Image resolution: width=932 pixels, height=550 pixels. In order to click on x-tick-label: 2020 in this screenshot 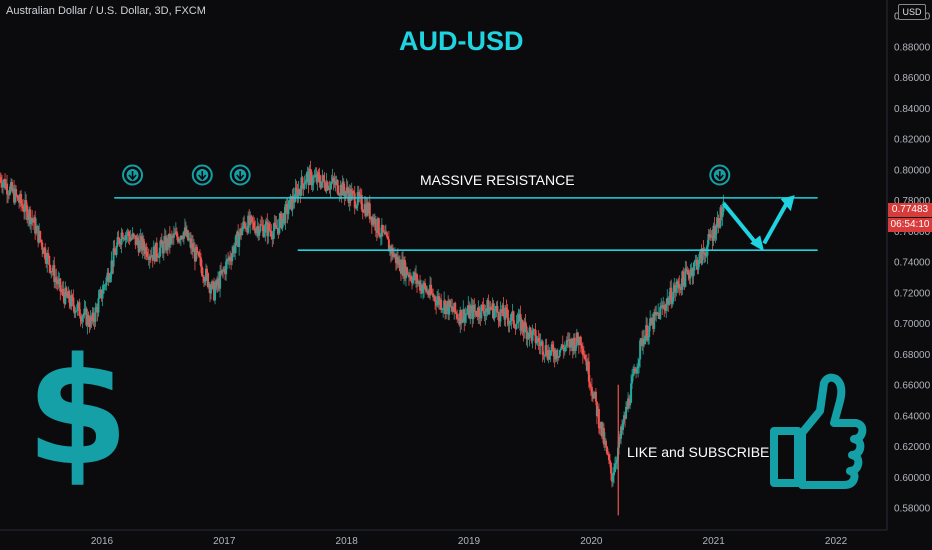, I will do `click(591, 541)`.